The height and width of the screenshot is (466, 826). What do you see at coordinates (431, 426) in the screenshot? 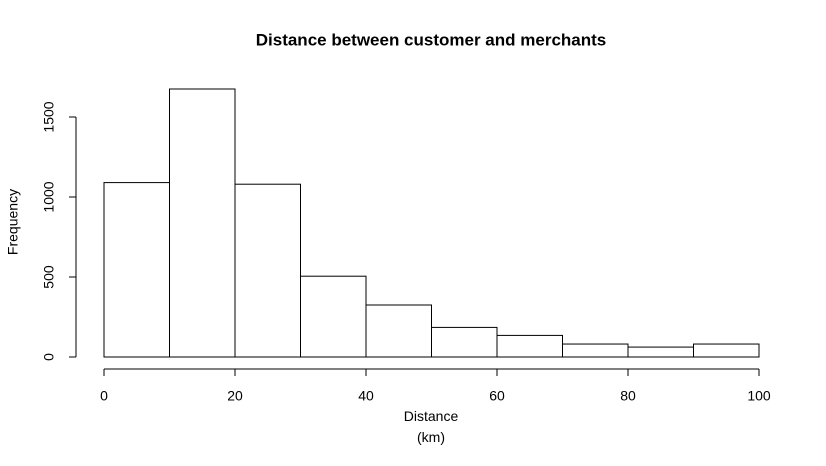
I see `x-axis-label: Distance (km)` at bounding box center [431, 426].